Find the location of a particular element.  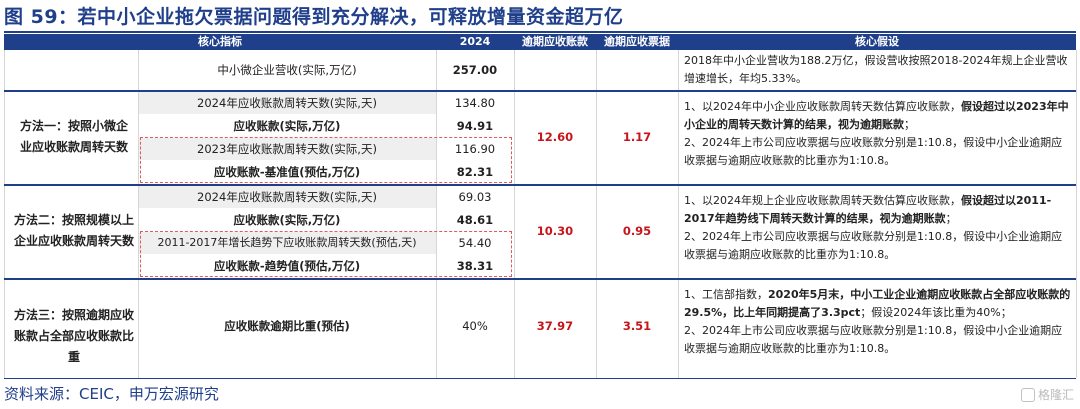

m3-value: 40% is located at coordinates (475, 326).